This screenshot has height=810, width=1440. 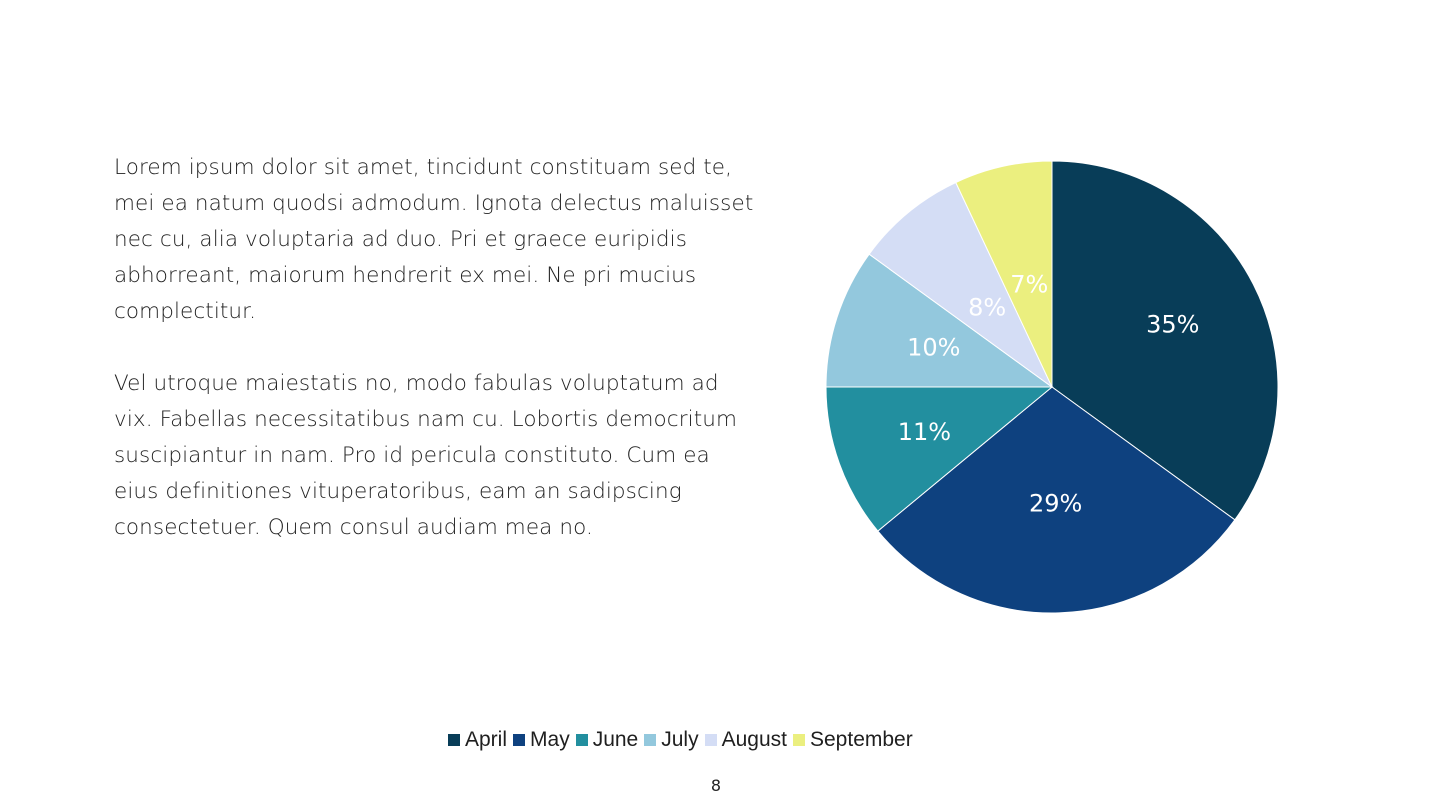 I want to click on legend-item-june: June, so click(x=607, y=740).